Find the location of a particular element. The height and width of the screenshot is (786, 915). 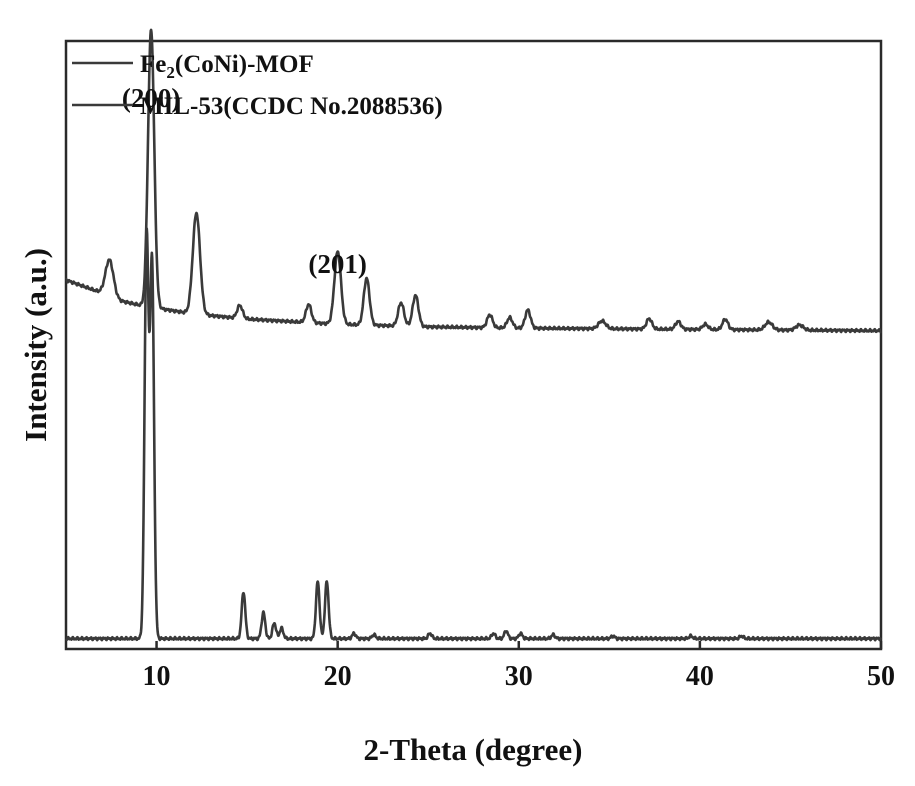

peak-annotation: (201) is located at coordinates (337, 264).